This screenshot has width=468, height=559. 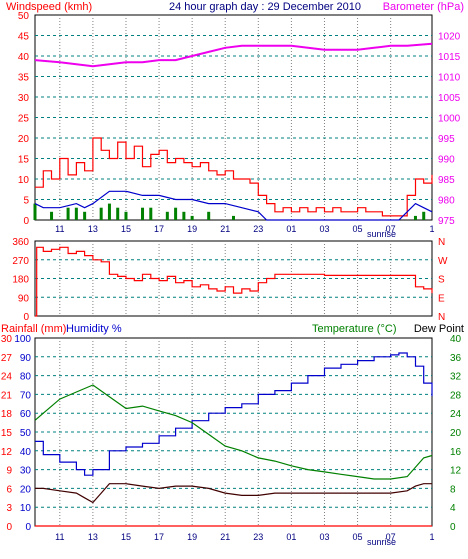 I want to click on temperature-tick-label: 8, so click(x=453, y=489).